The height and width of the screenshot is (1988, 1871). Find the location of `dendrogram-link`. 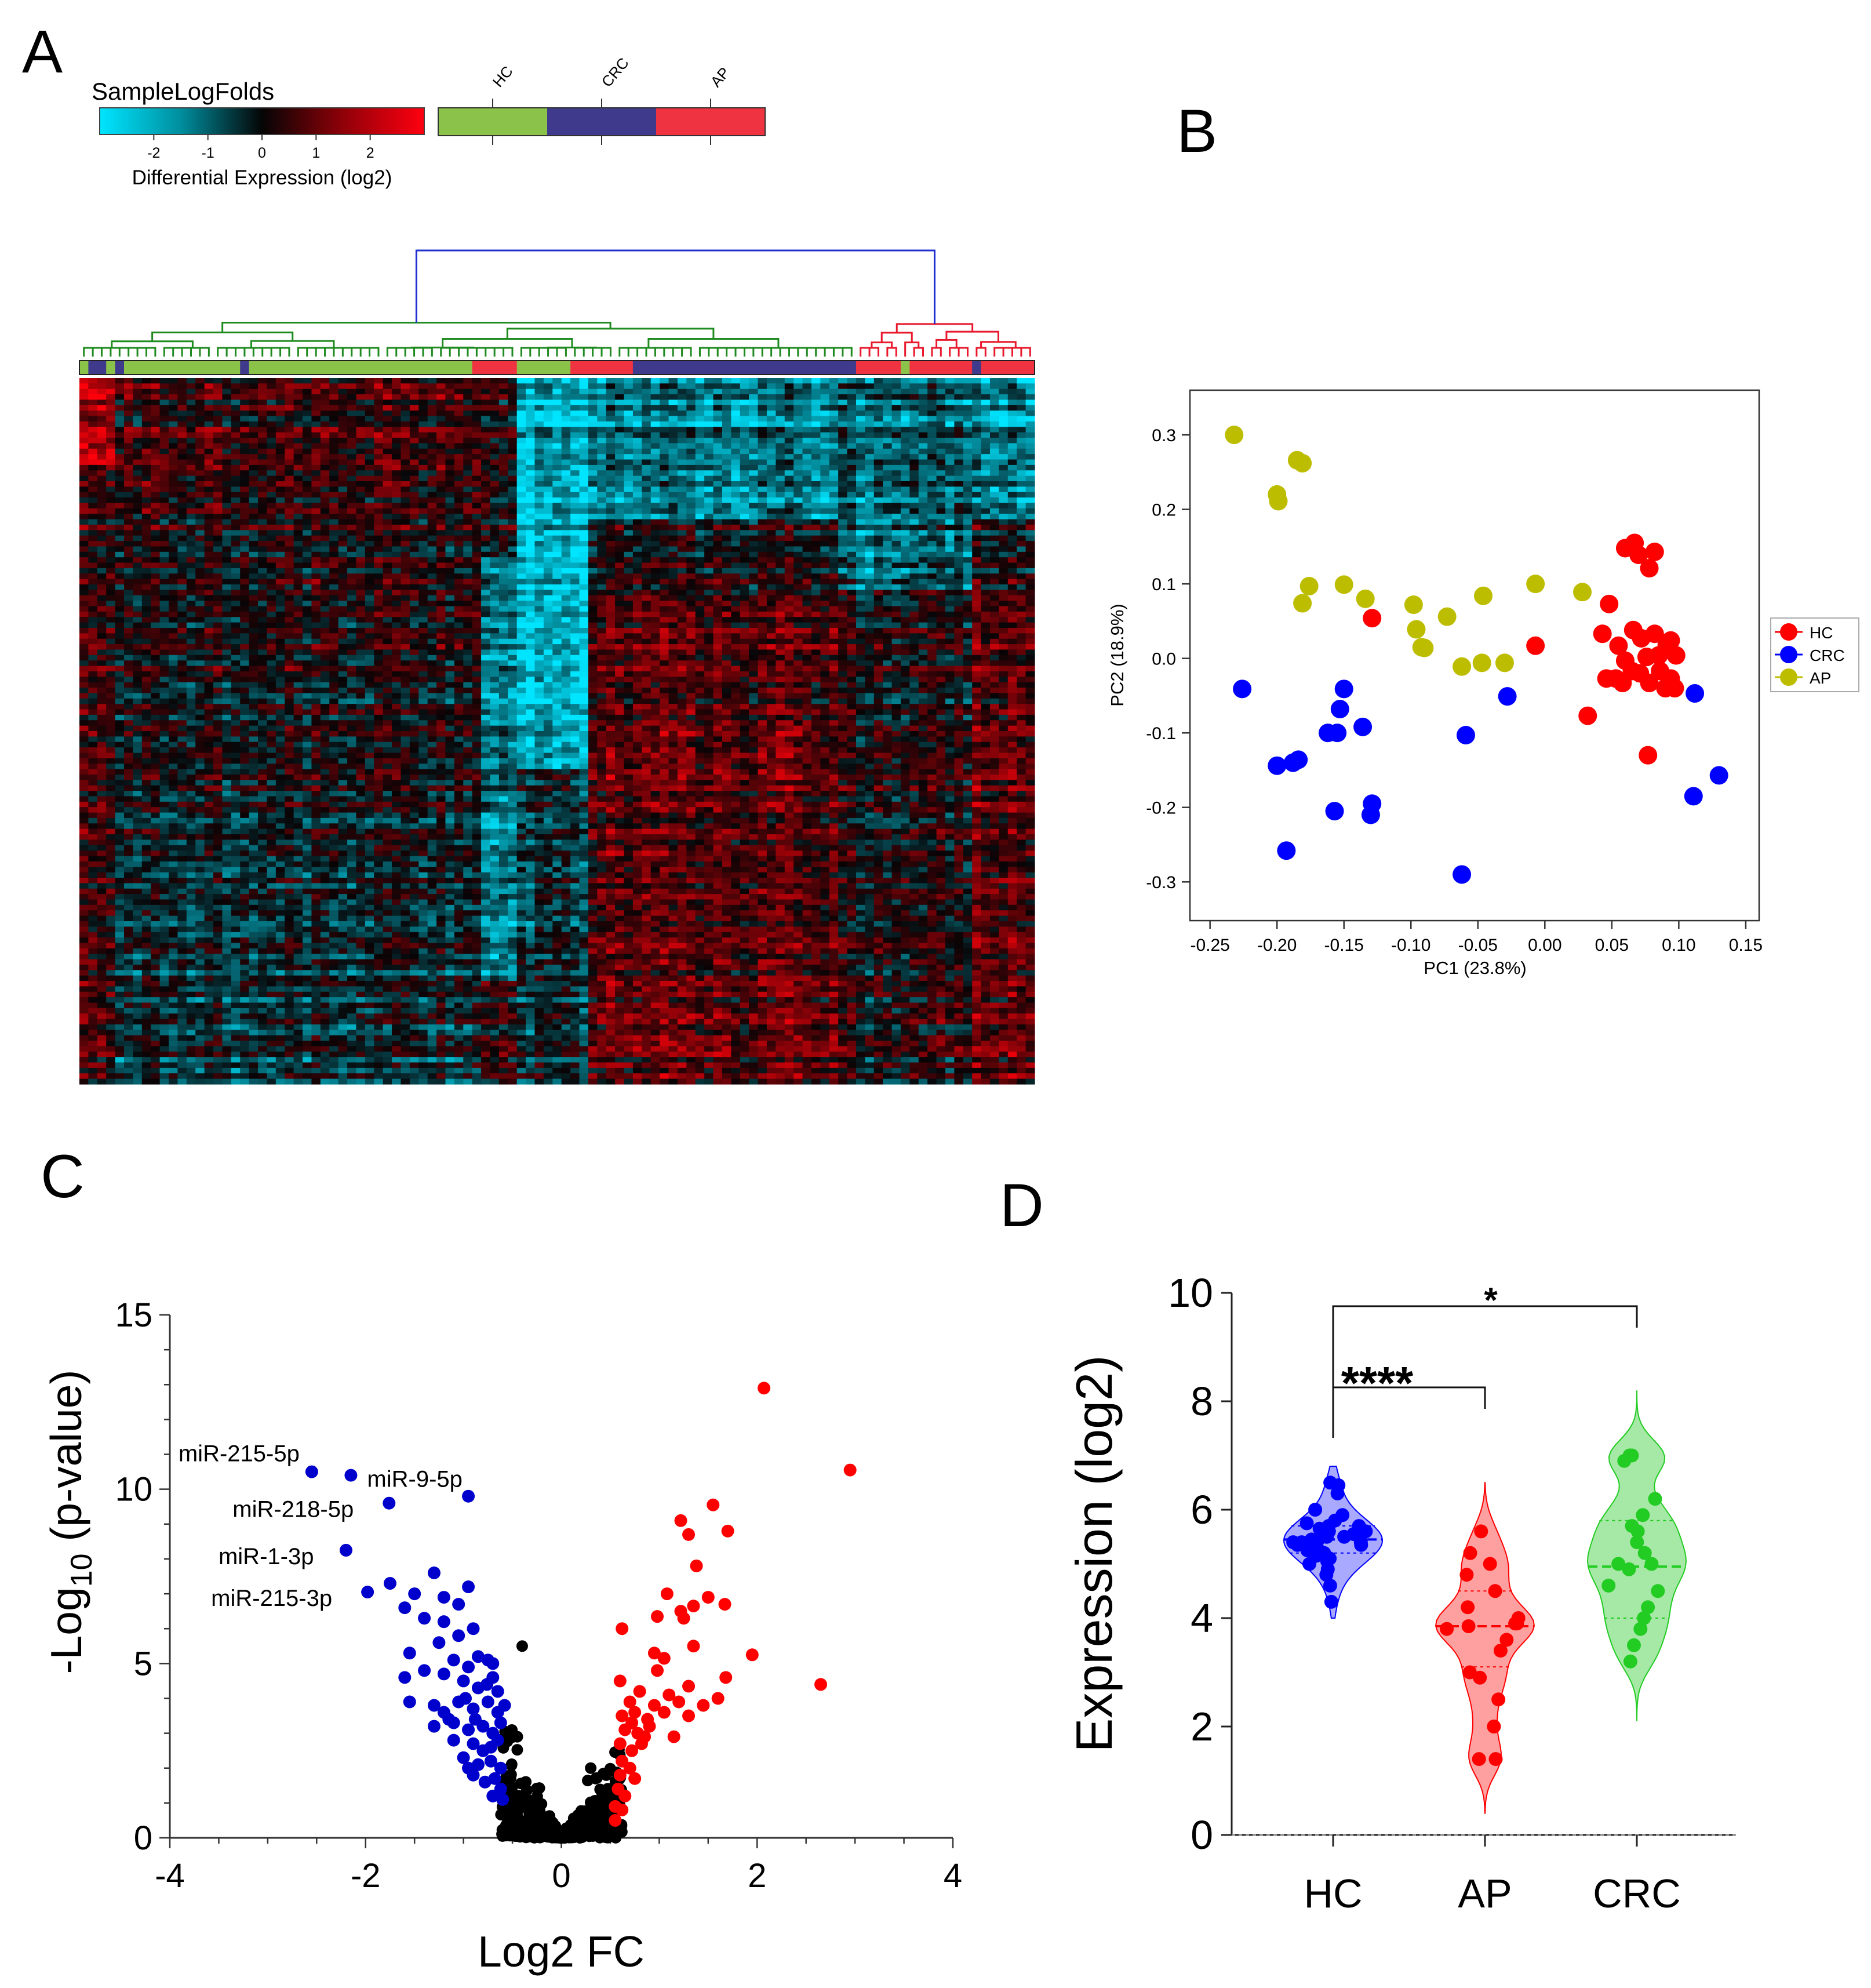

dendrogram-link is located at coordinates (711, 352).